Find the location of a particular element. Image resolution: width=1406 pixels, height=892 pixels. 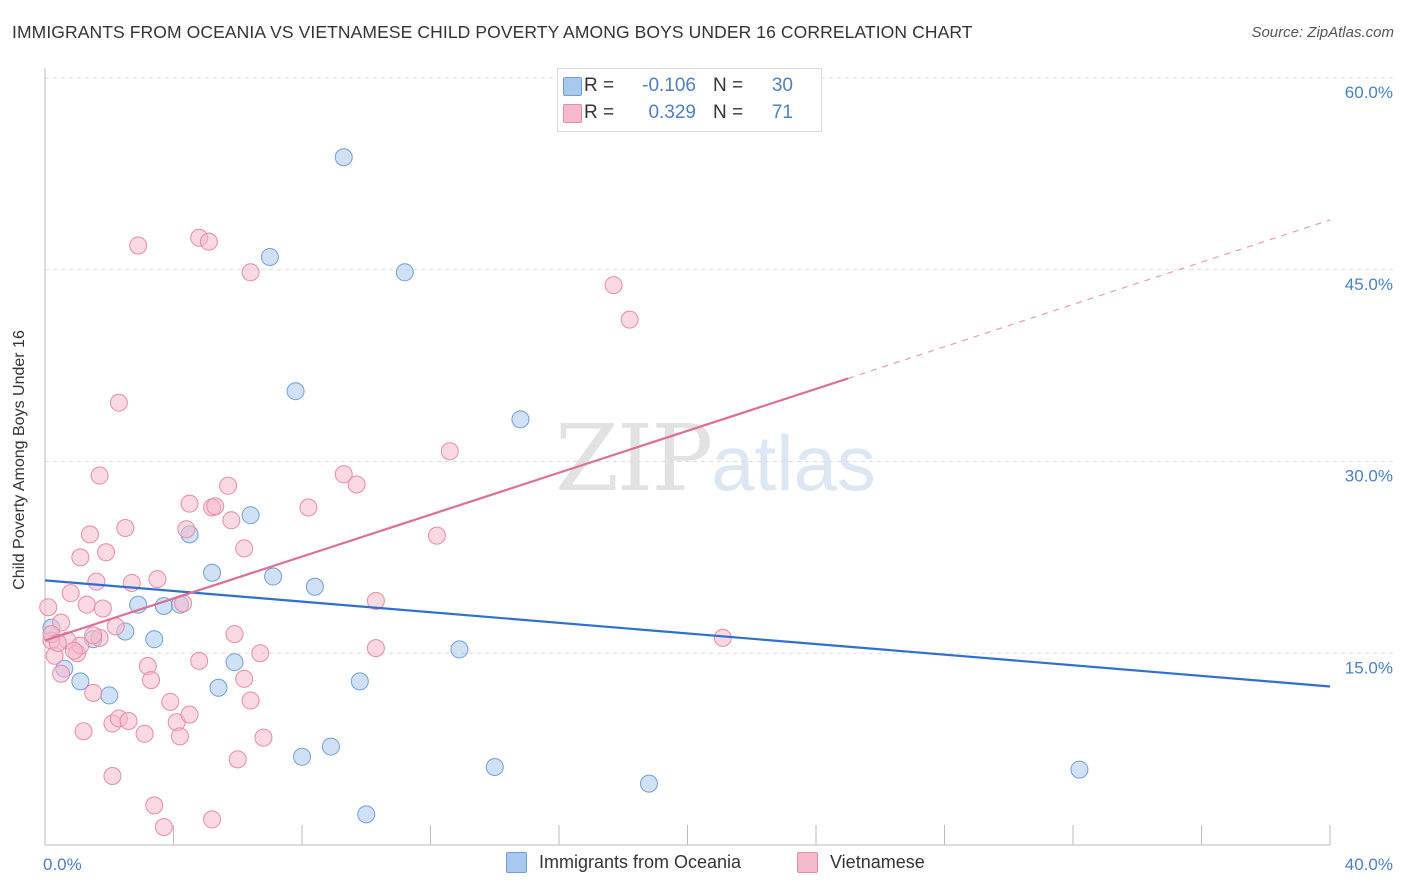

trend-line-oceania is located at coordinates (687, 633).